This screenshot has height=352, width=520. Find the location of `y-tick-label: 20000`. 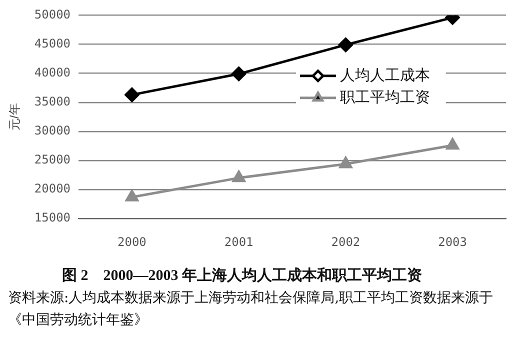

y-tick-label: 20000 is located at coordinates (52, 189).